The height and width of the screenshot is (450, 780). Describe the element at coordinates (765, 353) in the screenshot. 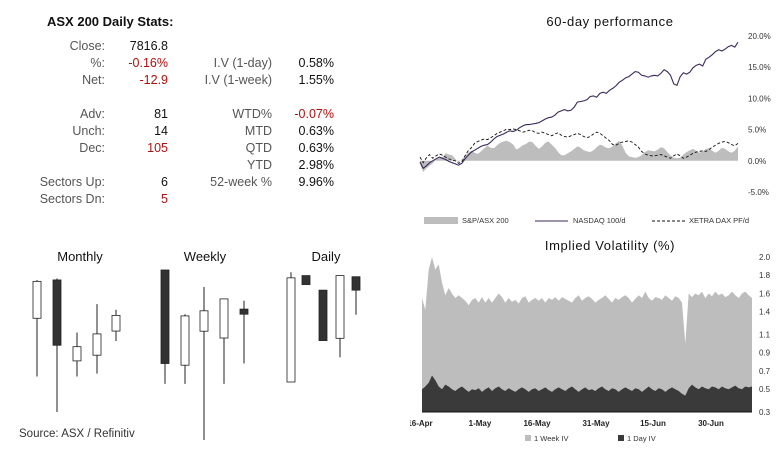

I see `y-tick-label: 0.9` at that location.